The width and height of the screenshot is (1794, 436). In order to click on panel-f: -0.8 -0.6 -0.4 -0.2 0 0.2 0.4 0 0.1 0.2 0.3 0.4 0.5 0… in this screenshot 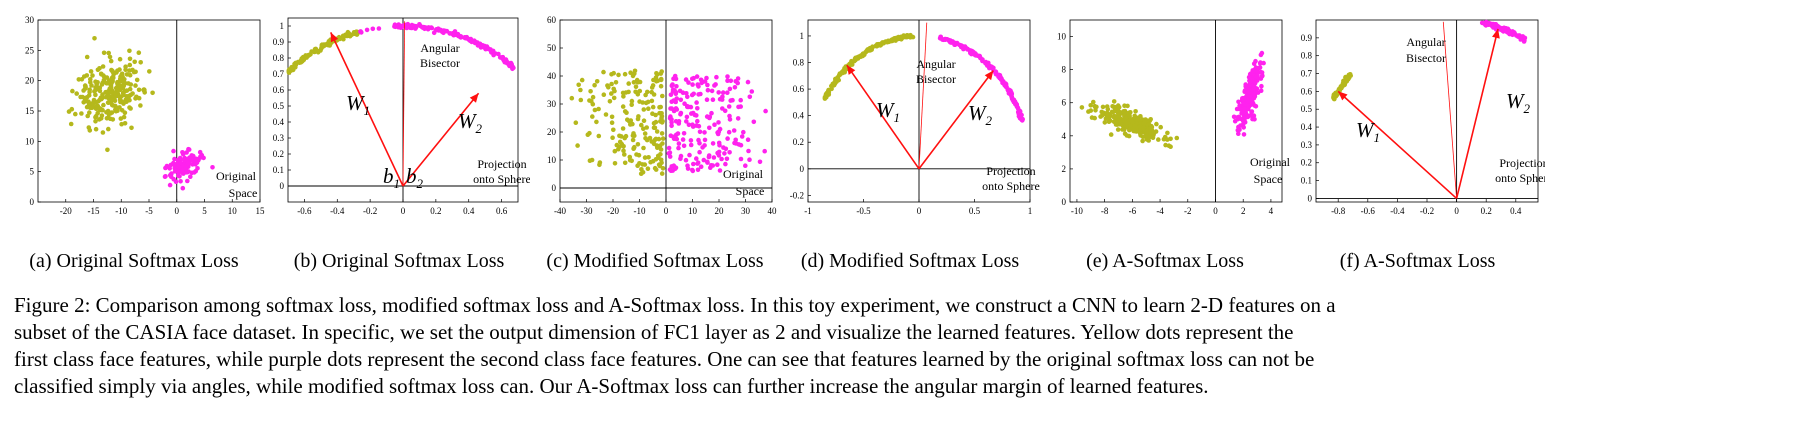, I will do `click(1417, 141)`.